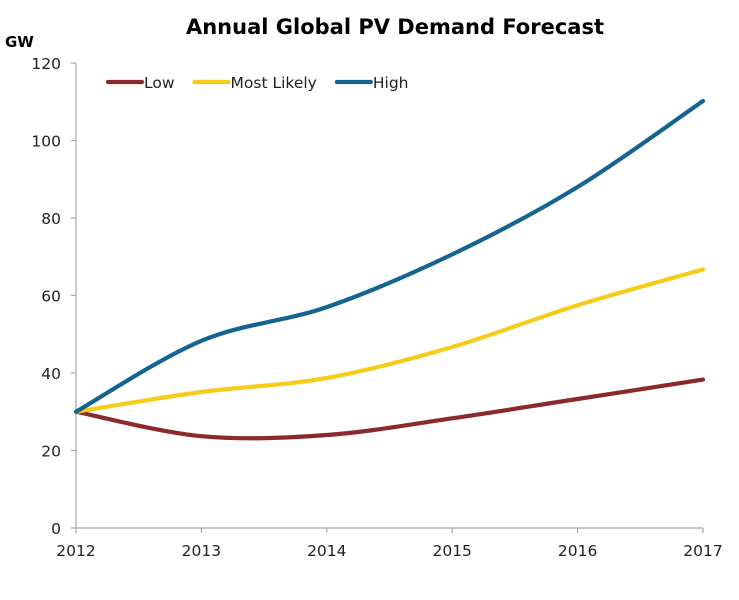  I want to click on x-tick-label: 2014, so click(326, 551).